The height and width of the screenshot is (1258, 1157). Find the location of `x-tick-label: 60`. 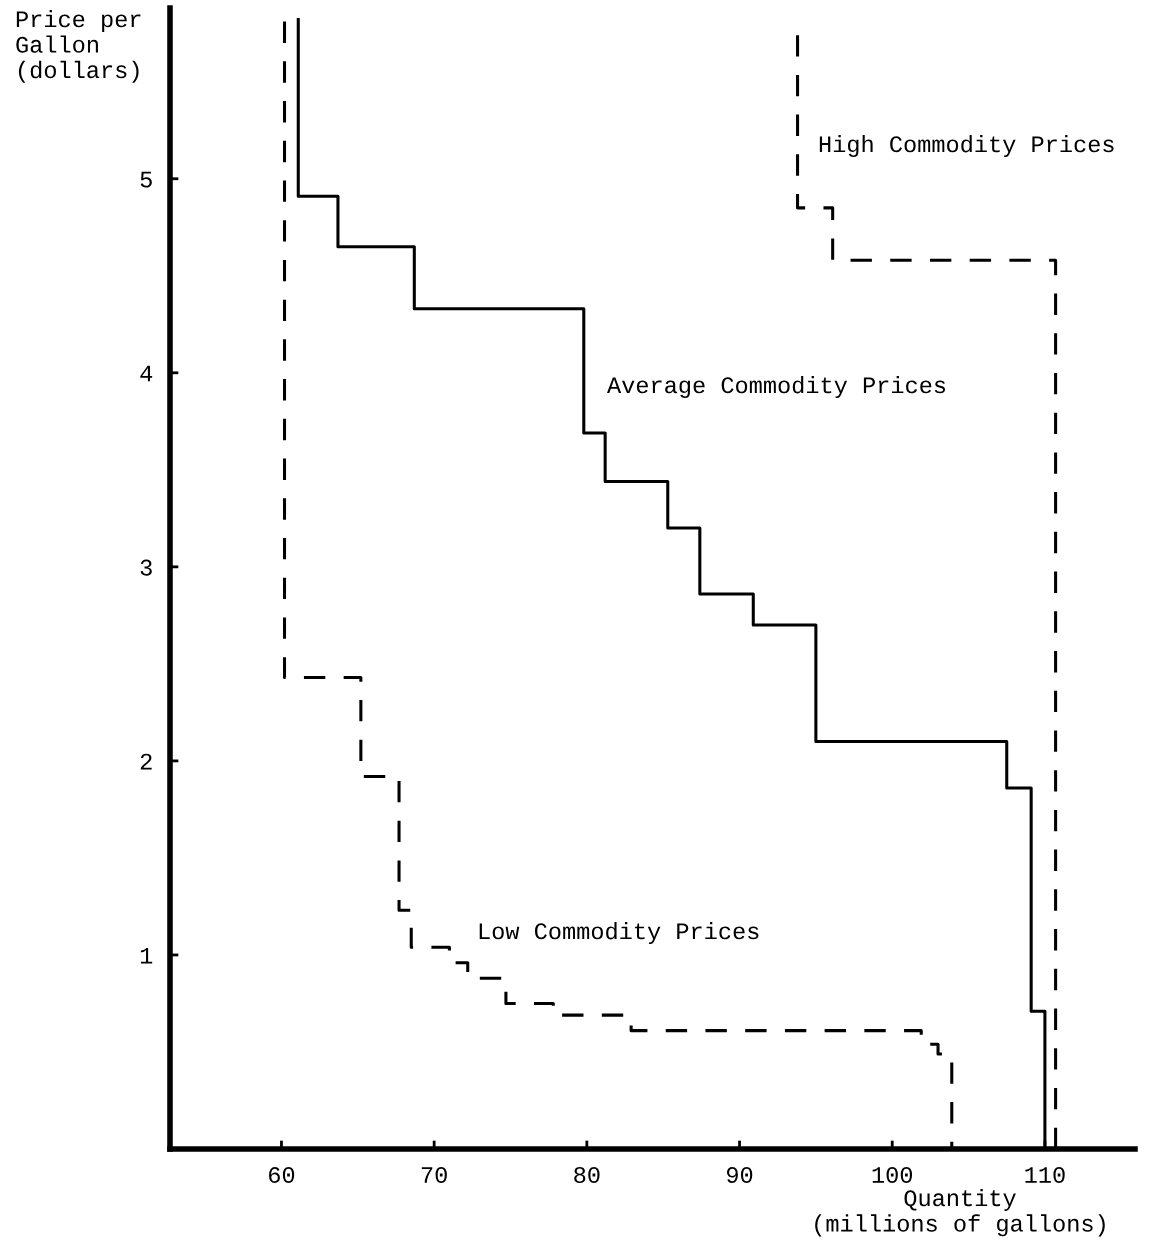

x-tick-label: 60 is located at coordinates (282, 1175).